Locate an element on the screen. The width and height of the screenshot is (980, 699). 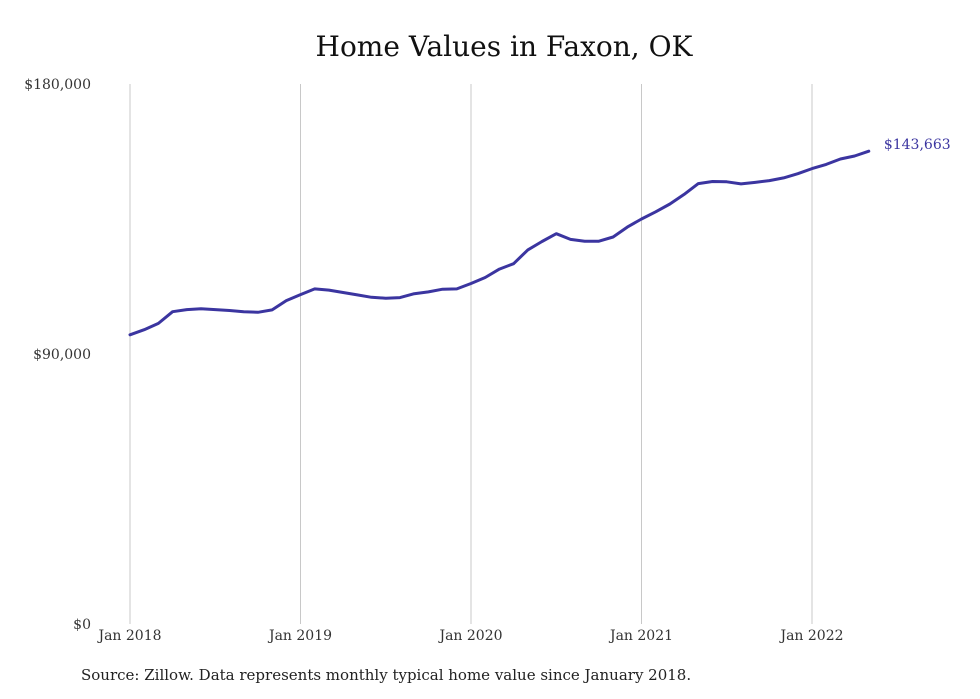
x-tick-label: Jan 2018 is located at coordinates (128, 636).